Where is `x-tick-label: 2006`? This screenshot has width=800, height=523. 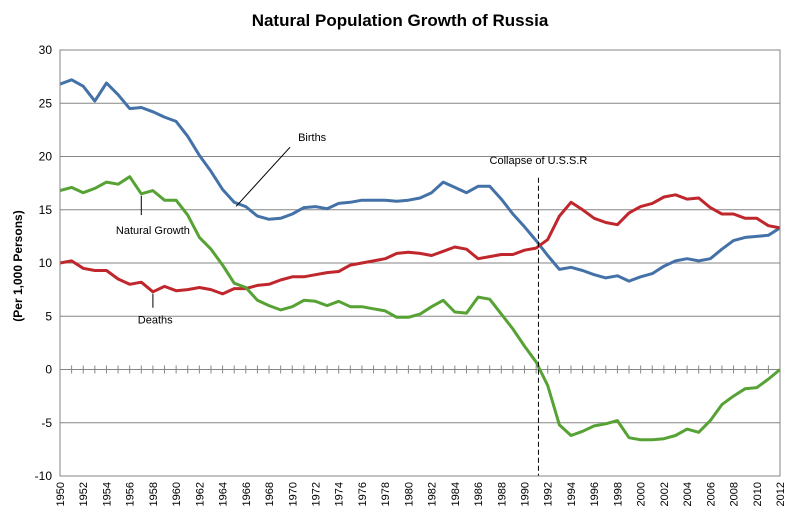 x-tick-label: 2006 is located at coordinates (711, 494).